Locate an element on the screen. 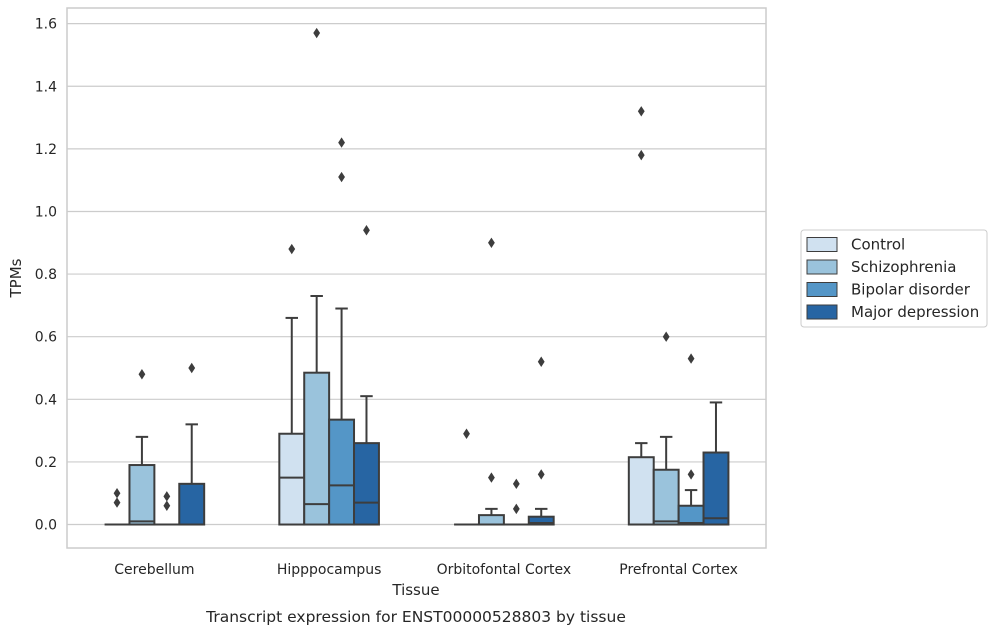 The height and width of the screenshot is (634, 997). x-axis-title: Tissue is located at coordinates (415, 590).